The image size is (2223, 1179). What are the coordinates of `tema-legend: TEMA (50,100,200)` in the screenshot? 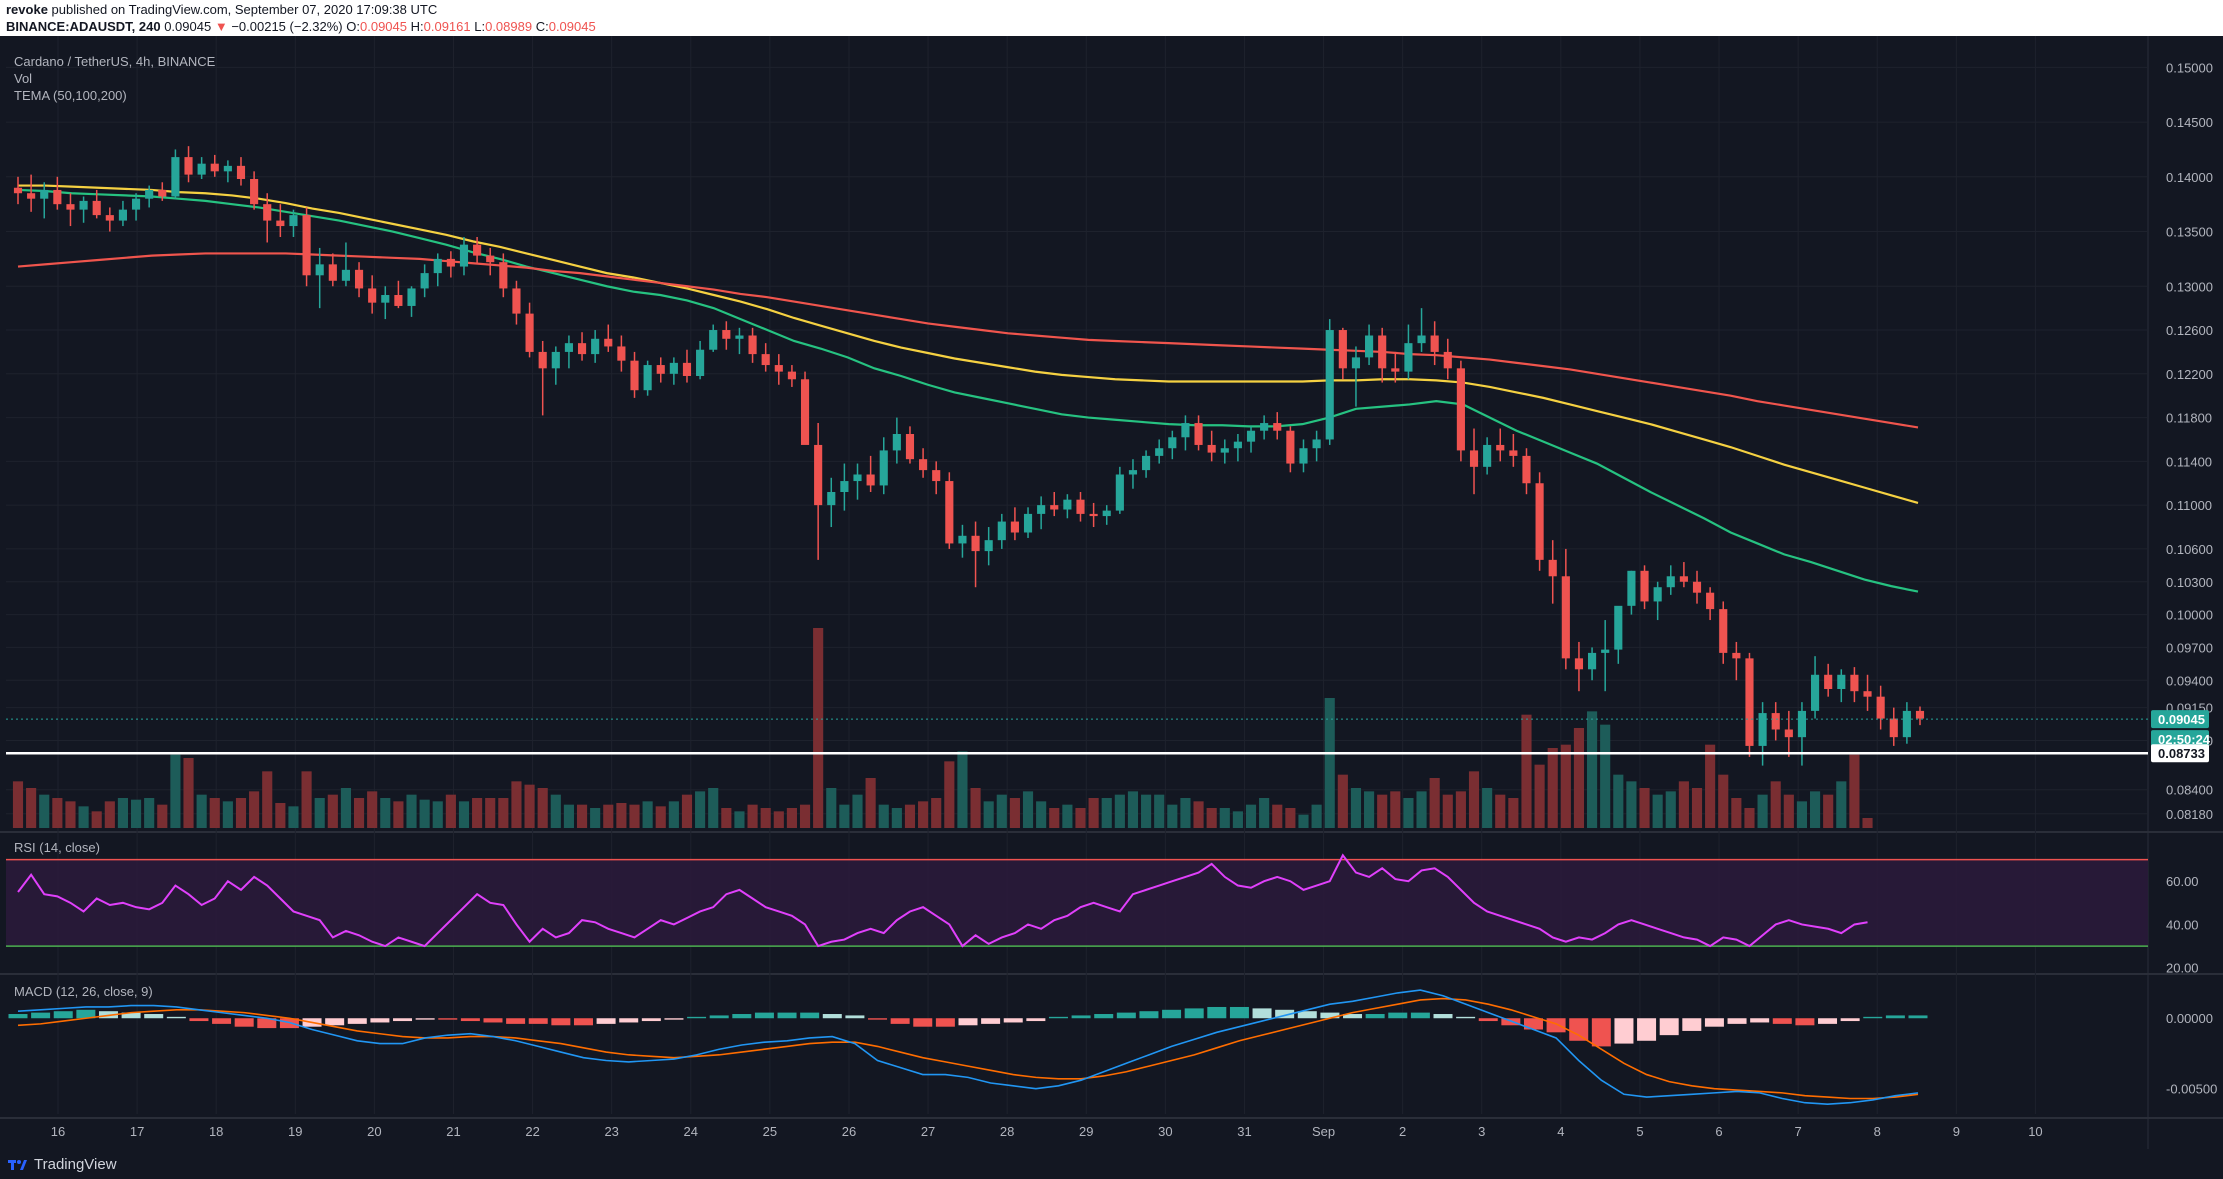 It's located at (70, 95).